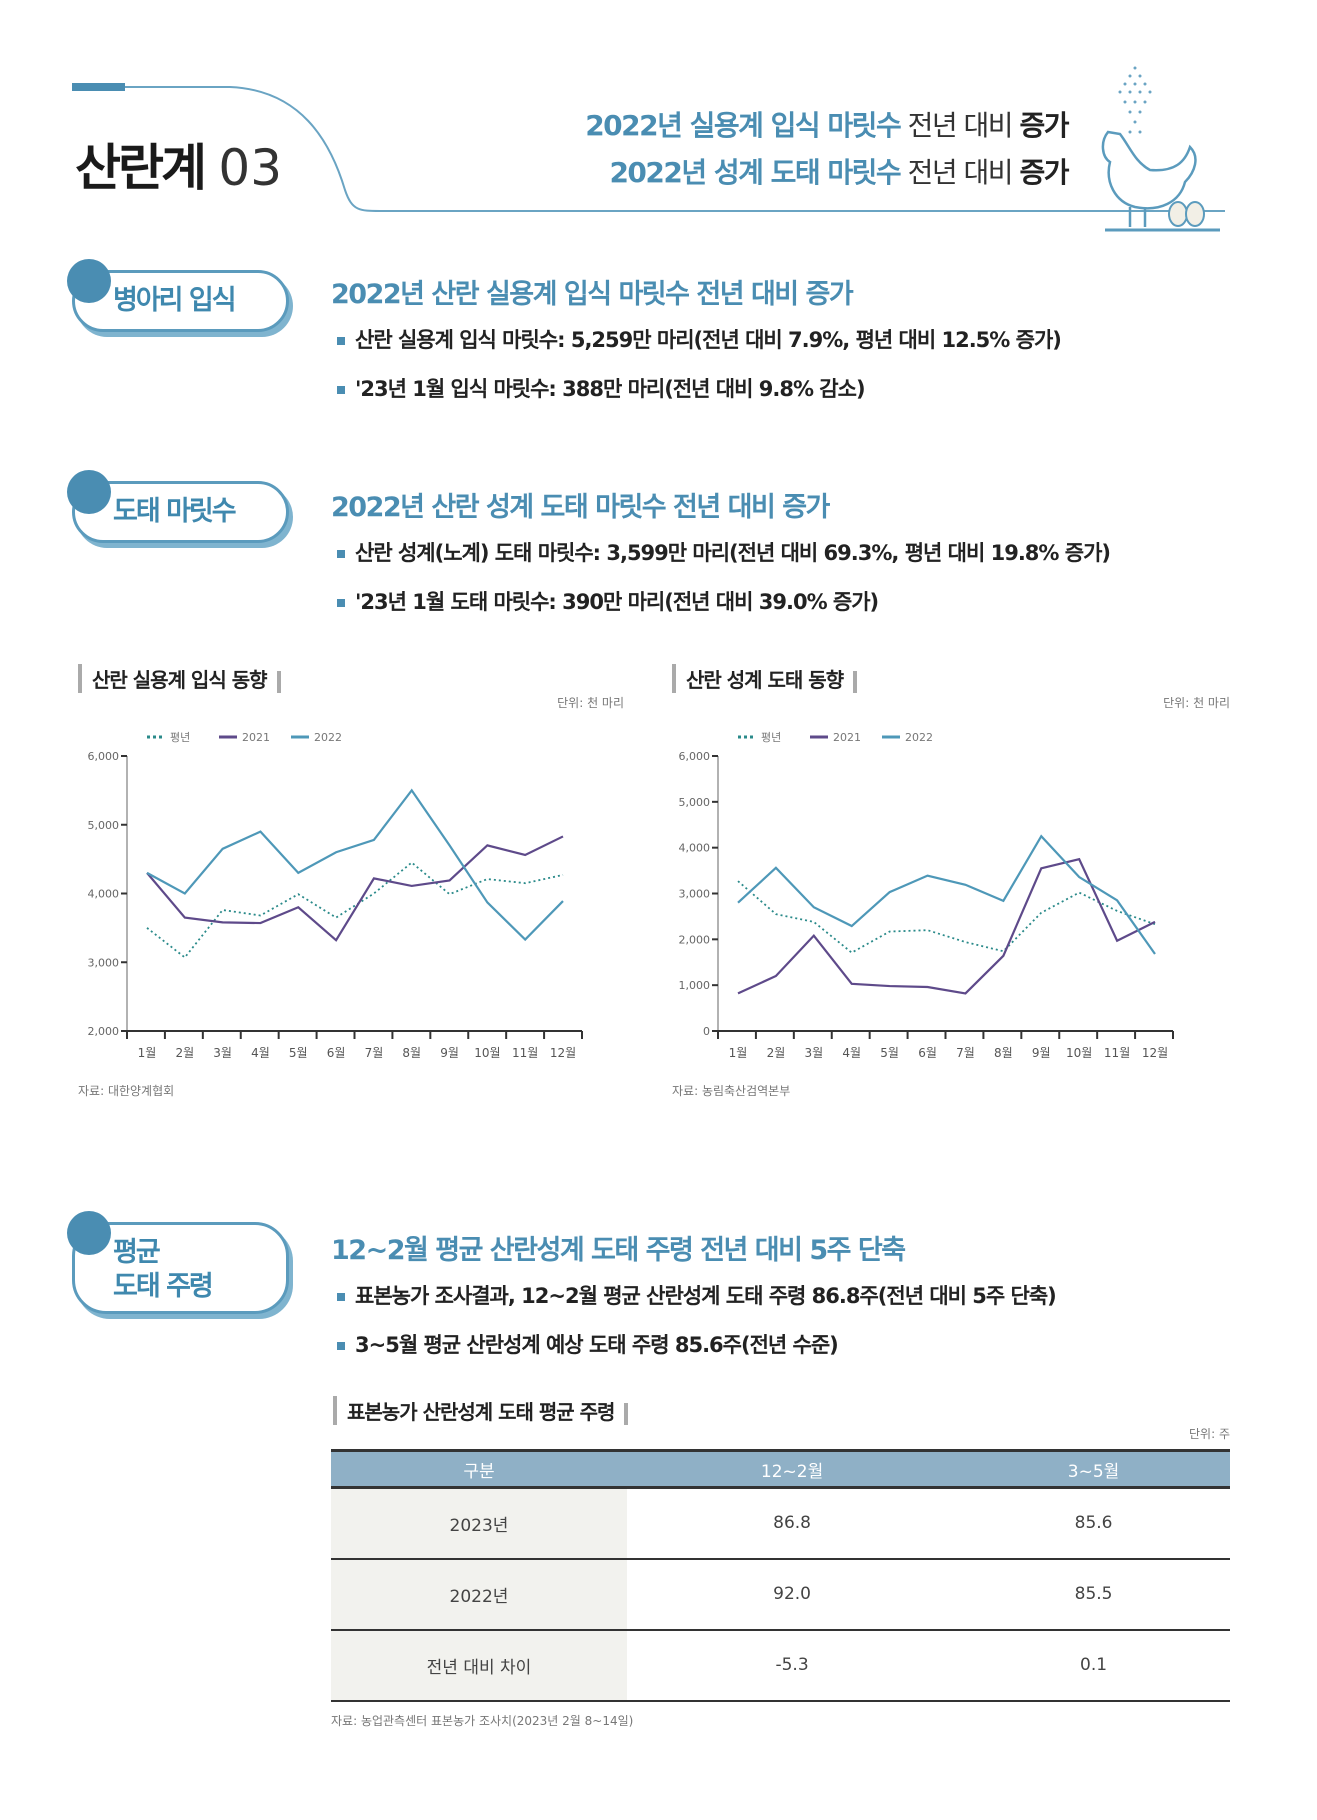 The width and height of the screenshot is (1317, 1820). Describe the element at coordinates (580, 507) in the screenshot. I see `section-heading: 2022년 산란 성계 도태 마릿수 전년 대비 증가` at that location.